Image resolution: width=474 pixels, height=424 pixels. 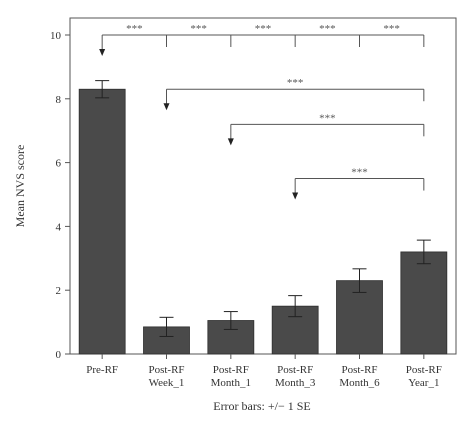 What do you see at coordinates (423, 383) in the screenshot?
I see `x-tick-label: Year_1` at bounding box center [423, 383].